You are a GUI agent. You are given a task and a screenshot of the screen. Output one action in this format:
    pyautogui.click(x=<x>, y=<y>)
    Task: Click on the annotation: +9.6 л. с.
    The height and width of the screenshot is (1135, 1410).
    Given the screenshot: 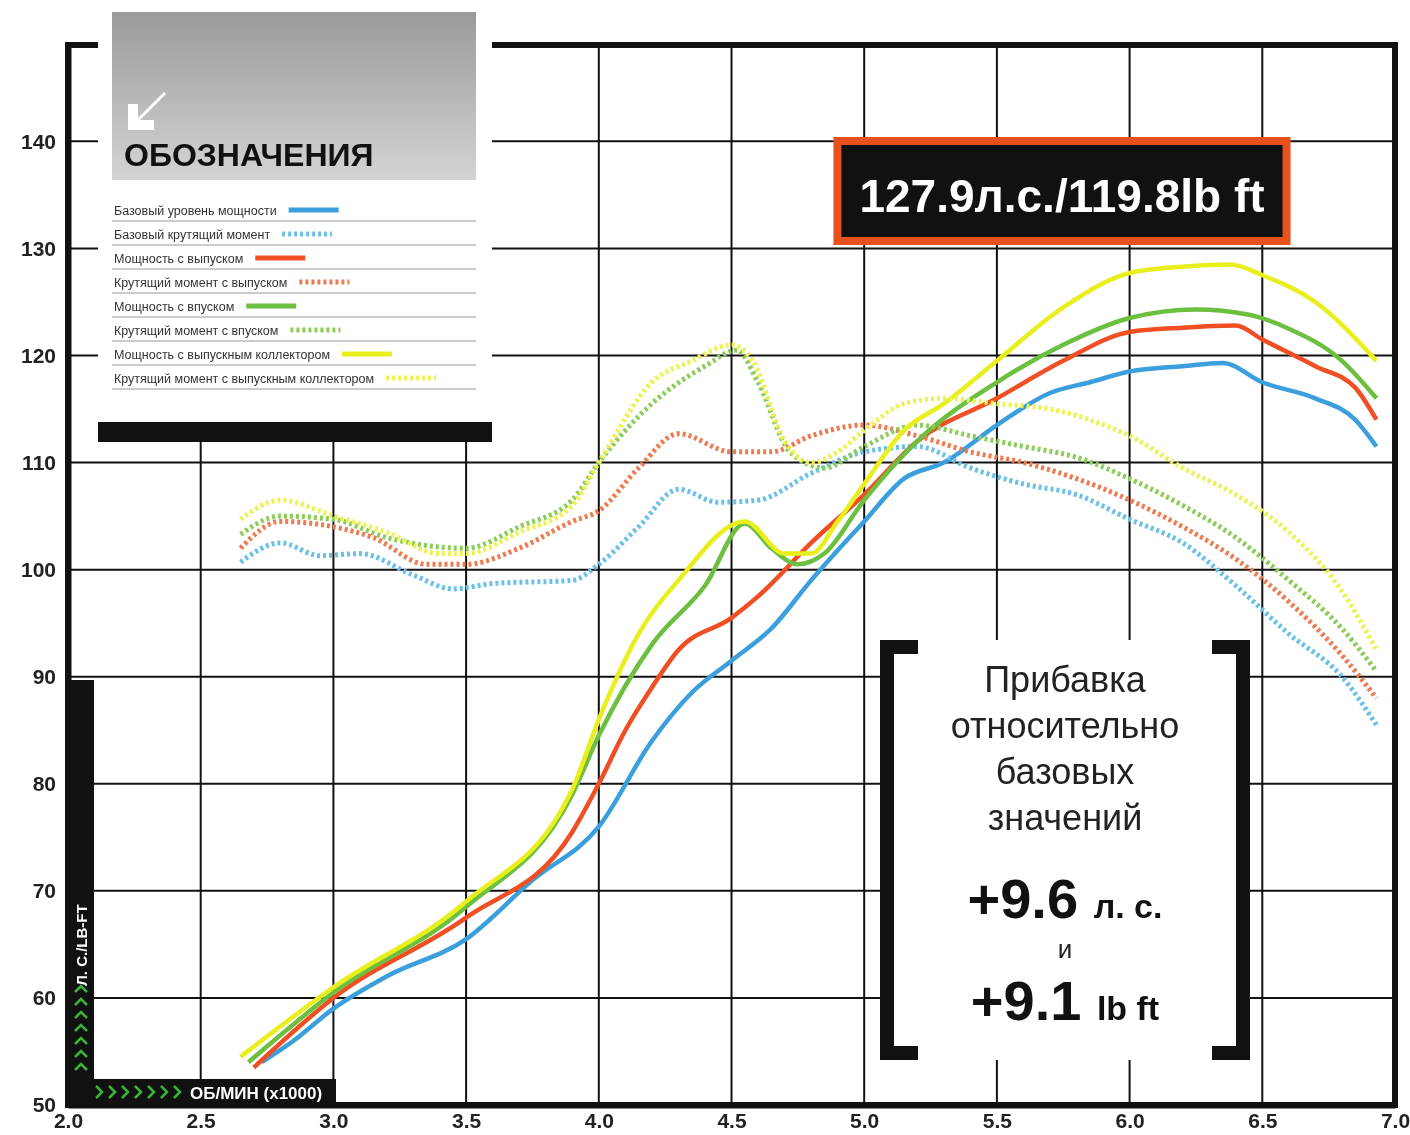 What is the action you would take?
    pyautogui.click(x=1065, y=898)
    